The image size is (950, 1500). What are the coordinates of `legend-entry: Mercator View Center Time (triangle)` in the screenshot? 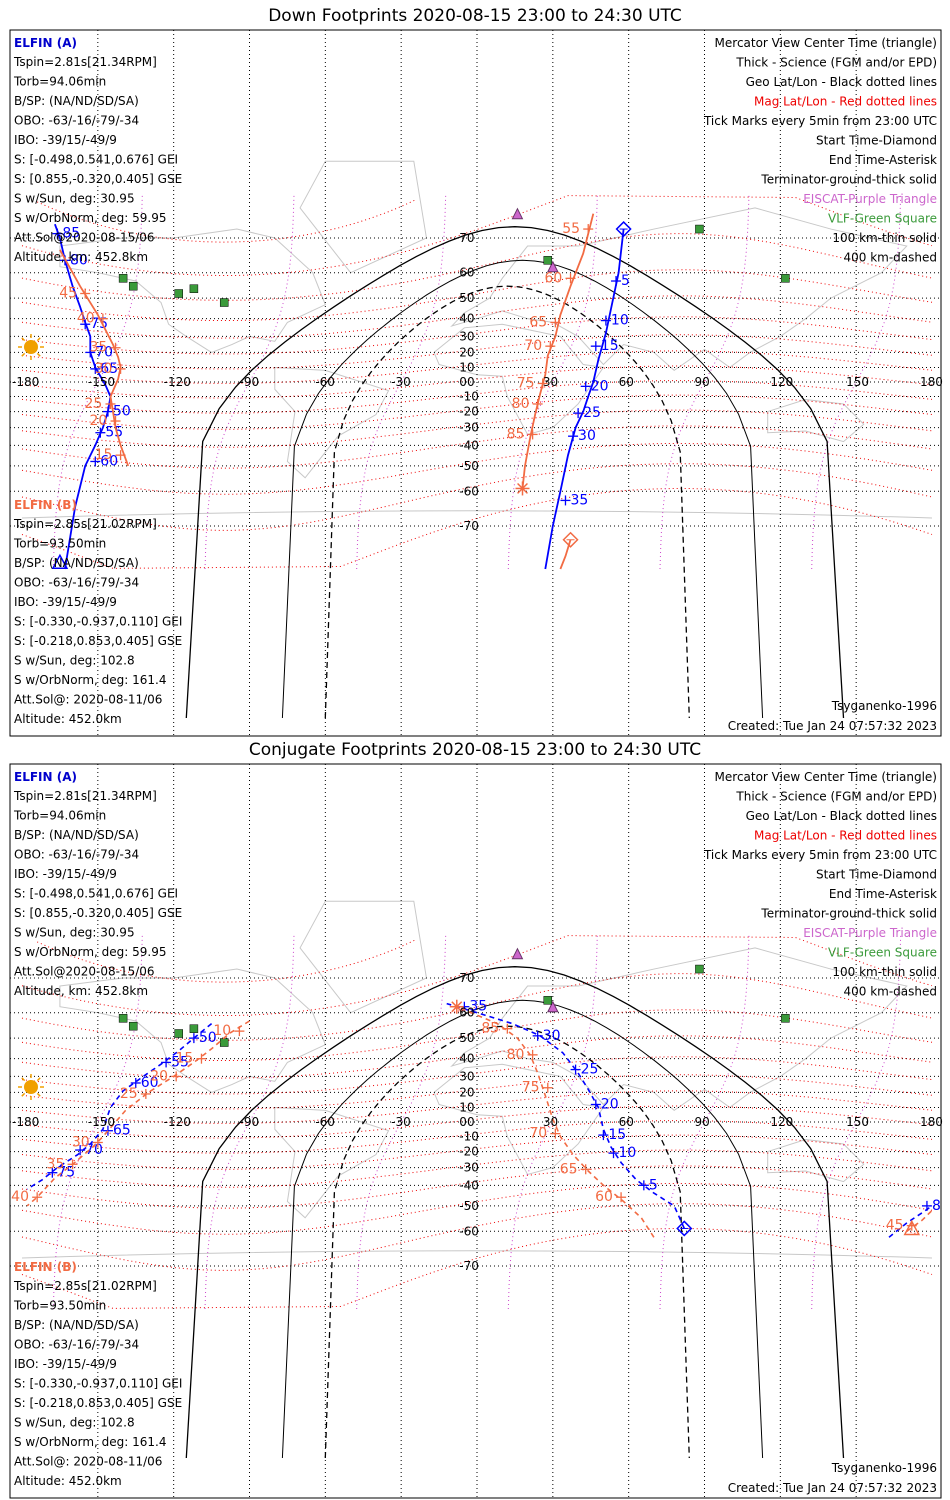 It's located at (826, 43).